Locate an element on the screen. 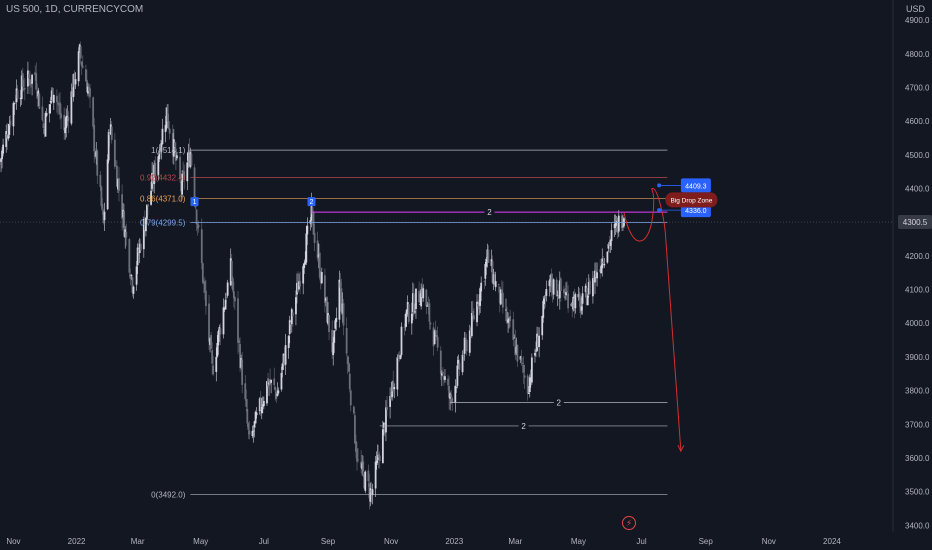 The image size is (932, 550). lightning-icon: ⚡ is located at coordinates (629, 523).